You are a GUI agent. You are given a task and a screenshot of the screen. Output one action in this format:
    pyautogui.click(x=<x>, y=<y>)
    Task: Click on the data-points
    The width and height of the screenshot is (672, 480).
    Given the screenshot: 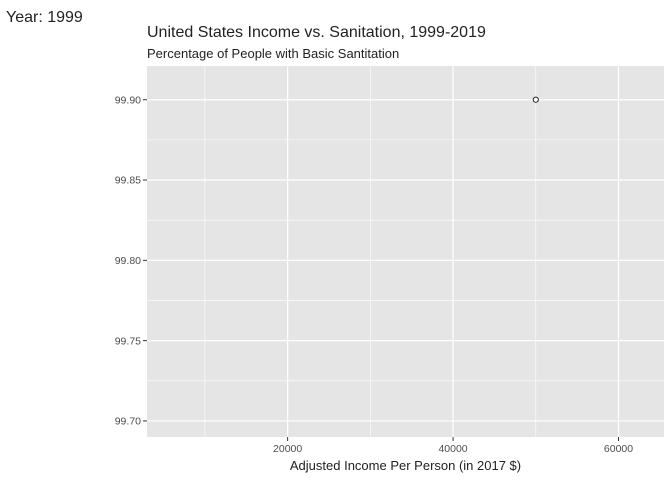 What is the action you would take?
    pyautogui.click(x=535, y=99)
    